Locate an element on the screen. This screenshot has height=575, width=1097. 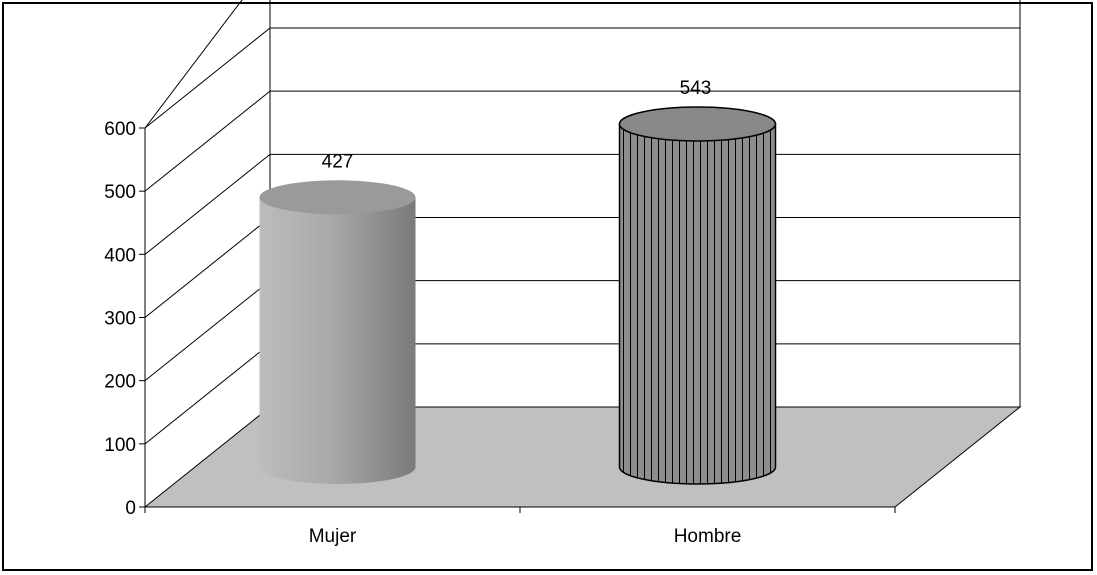
category-label-mujer: Mujer is located at coordinates (333, 536).